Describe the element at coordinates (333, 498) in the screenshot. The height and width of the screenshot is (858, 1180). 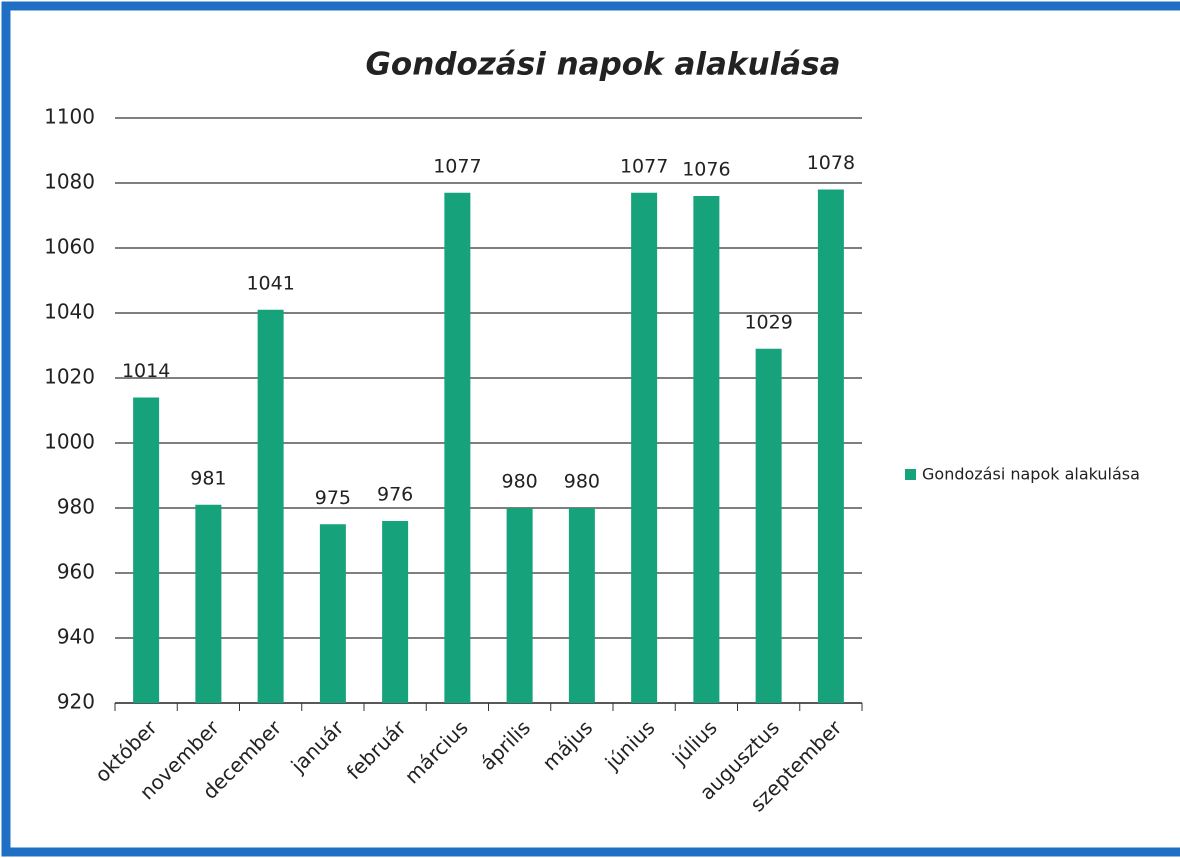
I see `data-label: 975` at that location.